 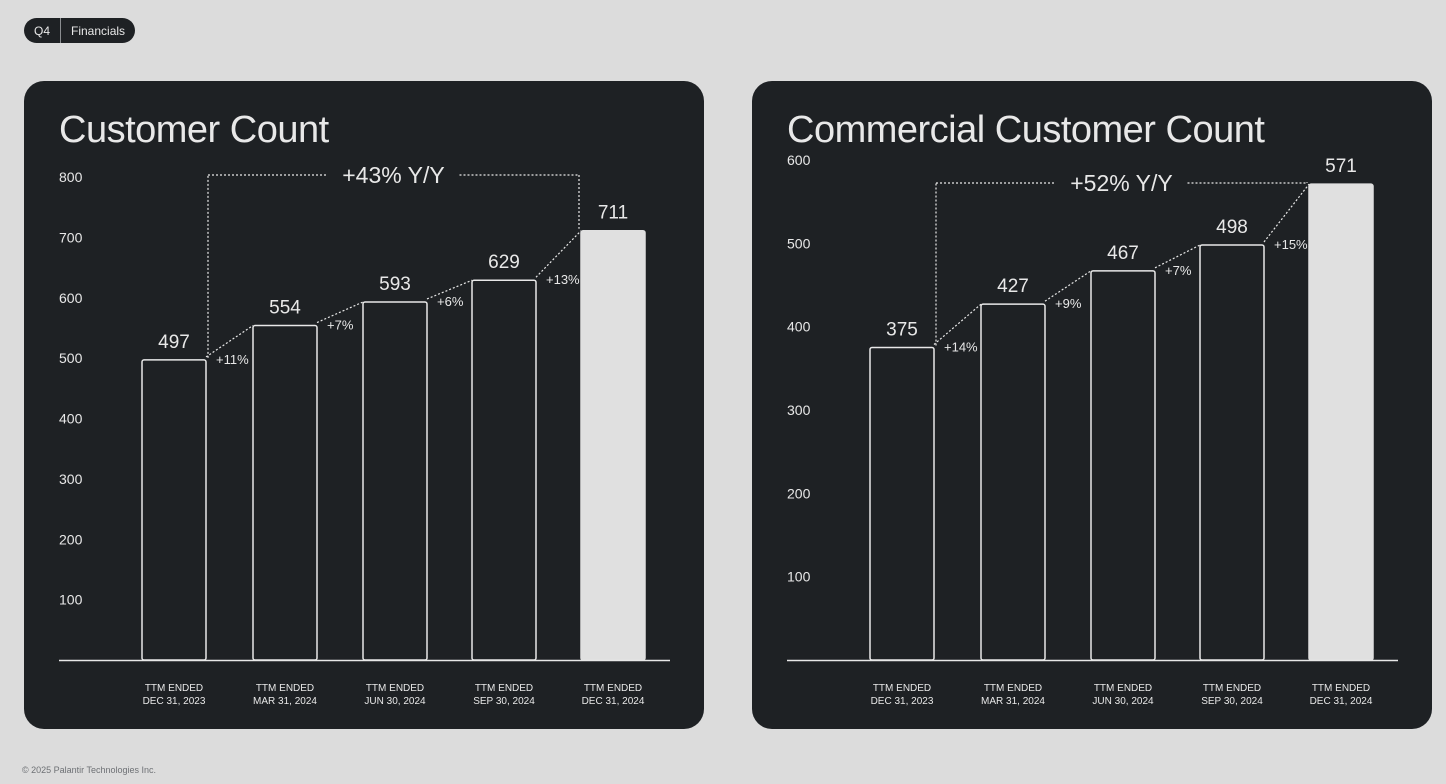 I want to click on bar-value-label: 593, so click(x=395, y=284).